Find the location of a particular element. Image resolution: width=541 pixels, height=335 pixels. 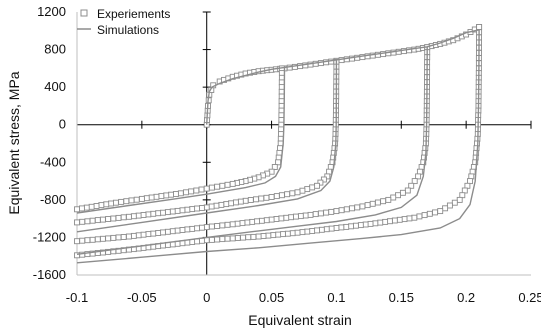

x-tick-label: -0.1 is located at coordinates (77, 297).